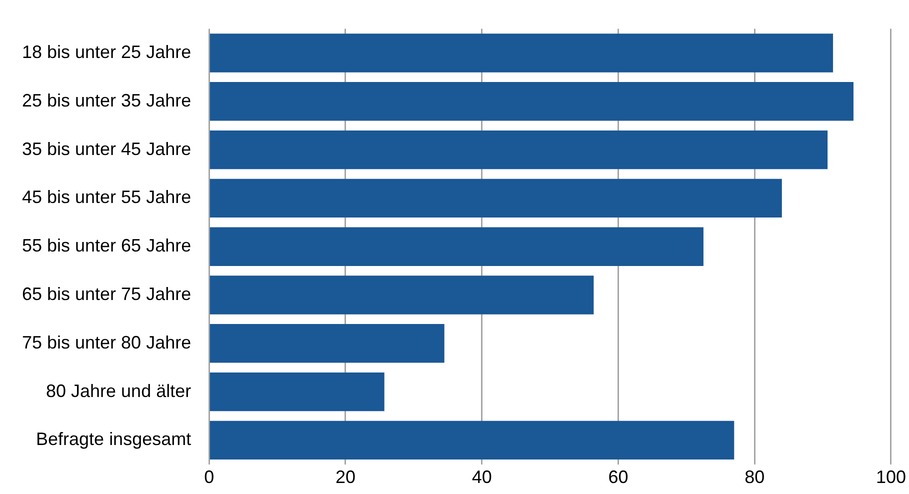 The image size is (909, 494). Describe the element at coordinates (618, 477) in the screenshot. I see `x-tick-label: 60` at that location.